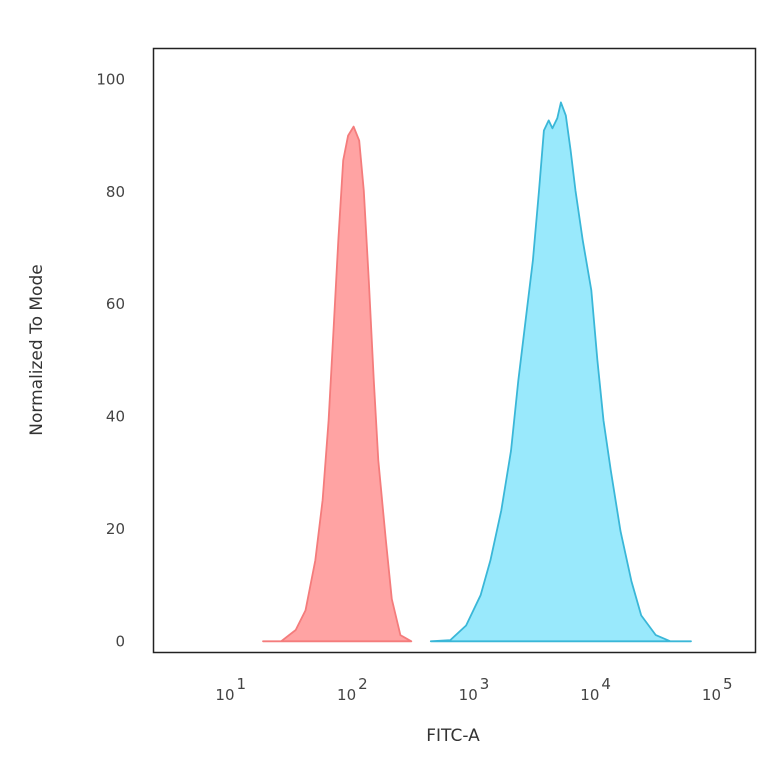 This screenshot has width=764, height=764. I want to click on x-tick-exponent: 1, so click(242, 684).